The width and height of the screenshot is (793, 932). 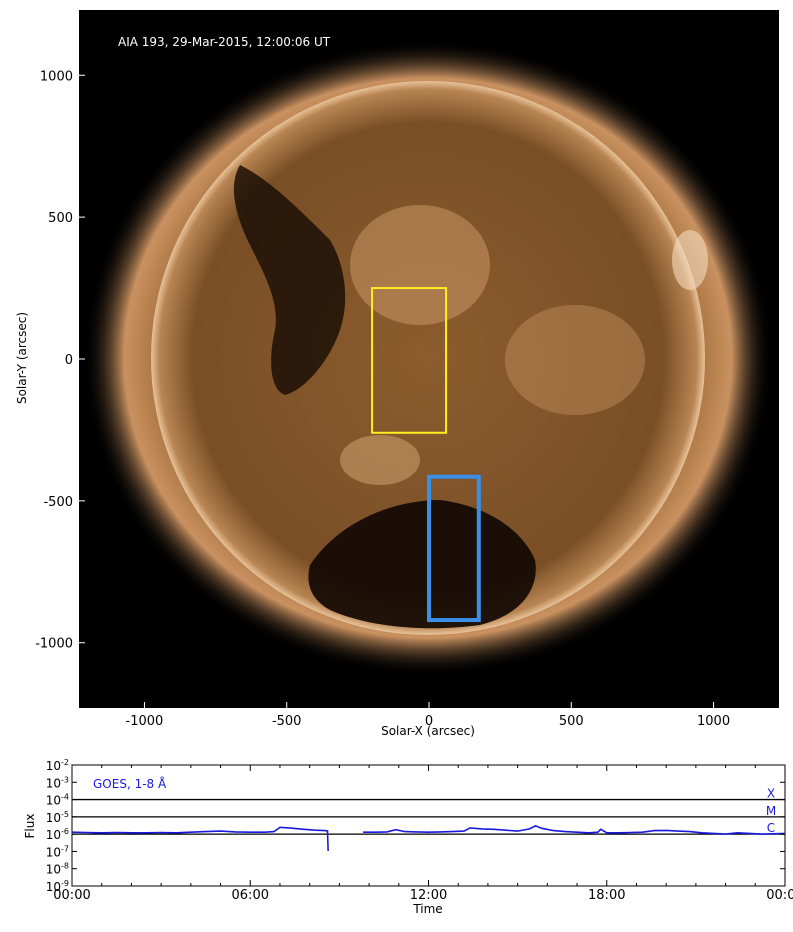 I want to click on goes-x-tick-label: 12:00, so click(x=428, y=895).